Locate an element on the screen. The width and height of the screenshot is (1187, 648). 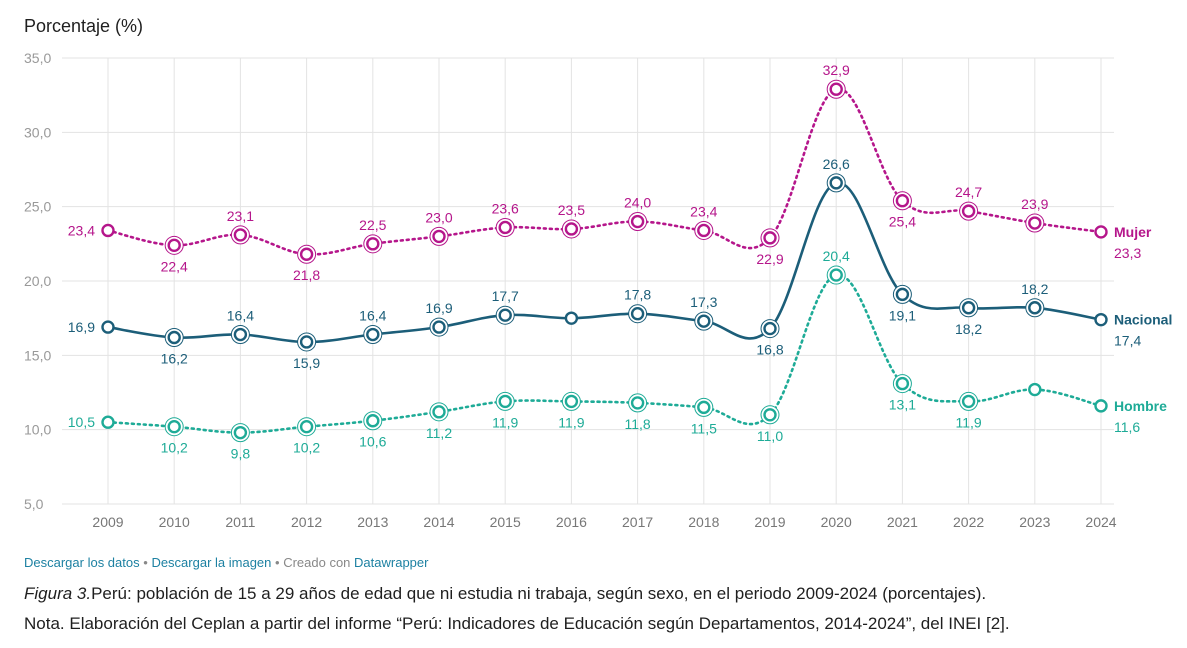
y-tick-label: 35,0 is located at coordinates (37, 58).